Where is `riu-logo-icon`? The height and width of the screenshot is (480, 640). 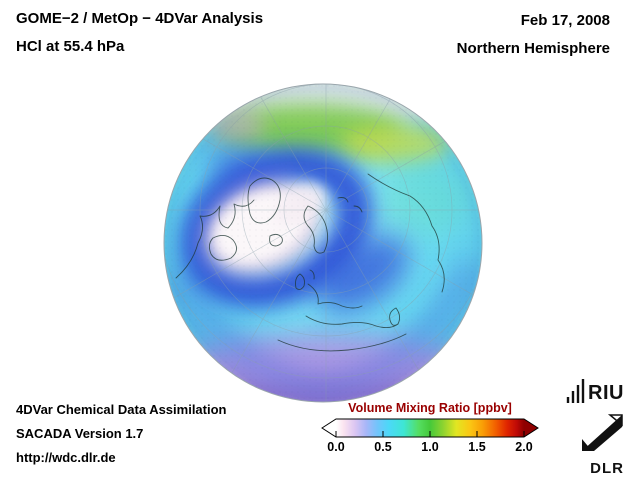
riu-logo-icon is located at coordinates (575, 391).